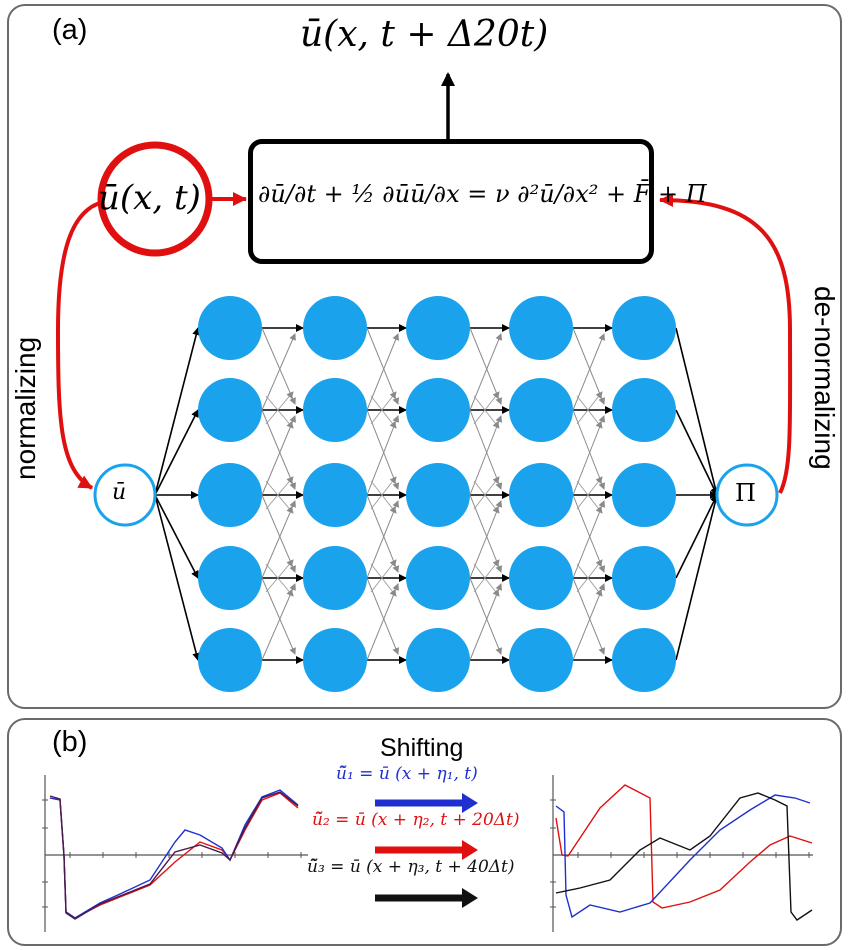 The width and height of the screenshot is (850, 950). What do you see at coordinates (470, 850) in the screenshot?
I see `shift-arrow-2-head` at bounding box center [470, 850].